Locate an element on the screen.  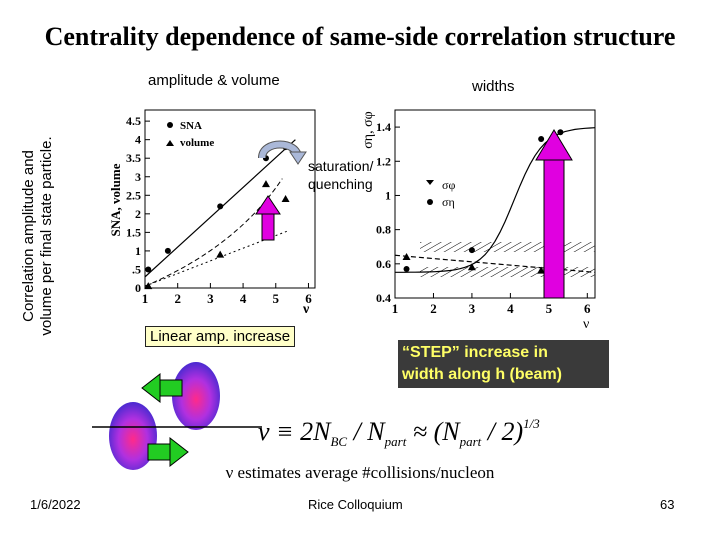
chart2-legend-sigma-eta: ση is located at coordinates (448, 202).